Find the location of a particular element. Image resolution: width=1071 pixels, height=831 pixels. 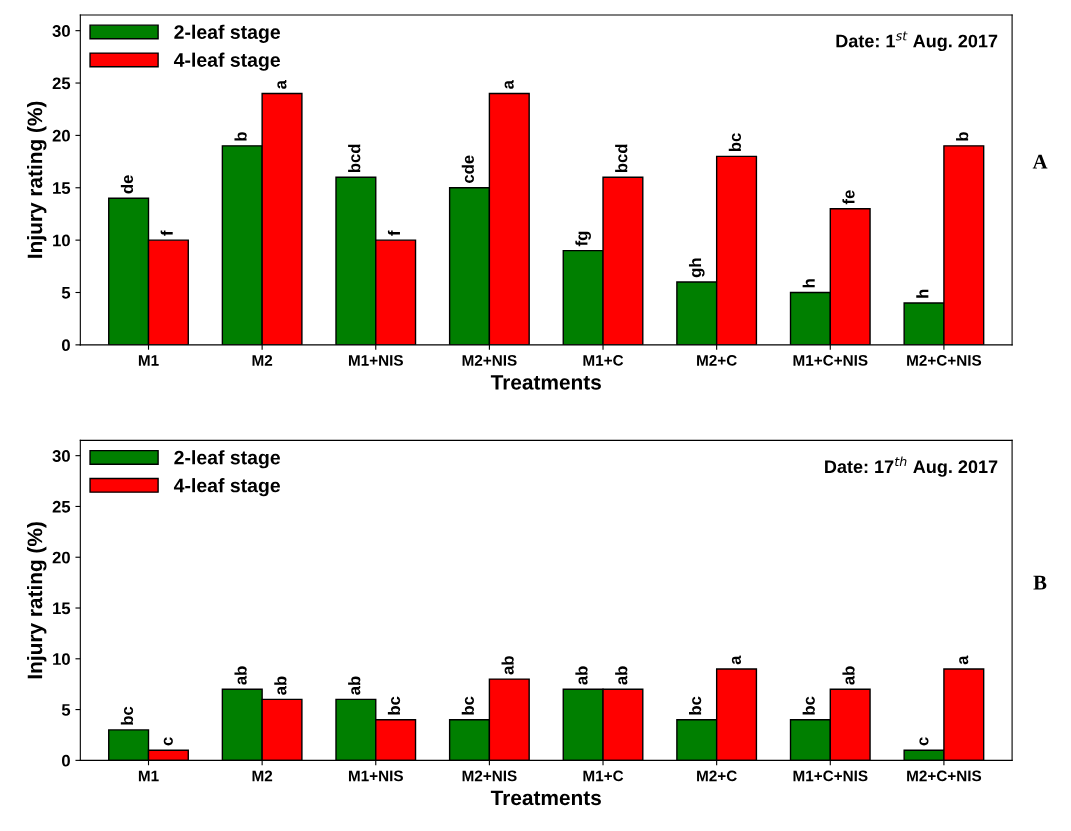

data-label: cde is located at coordinates (467, 169).